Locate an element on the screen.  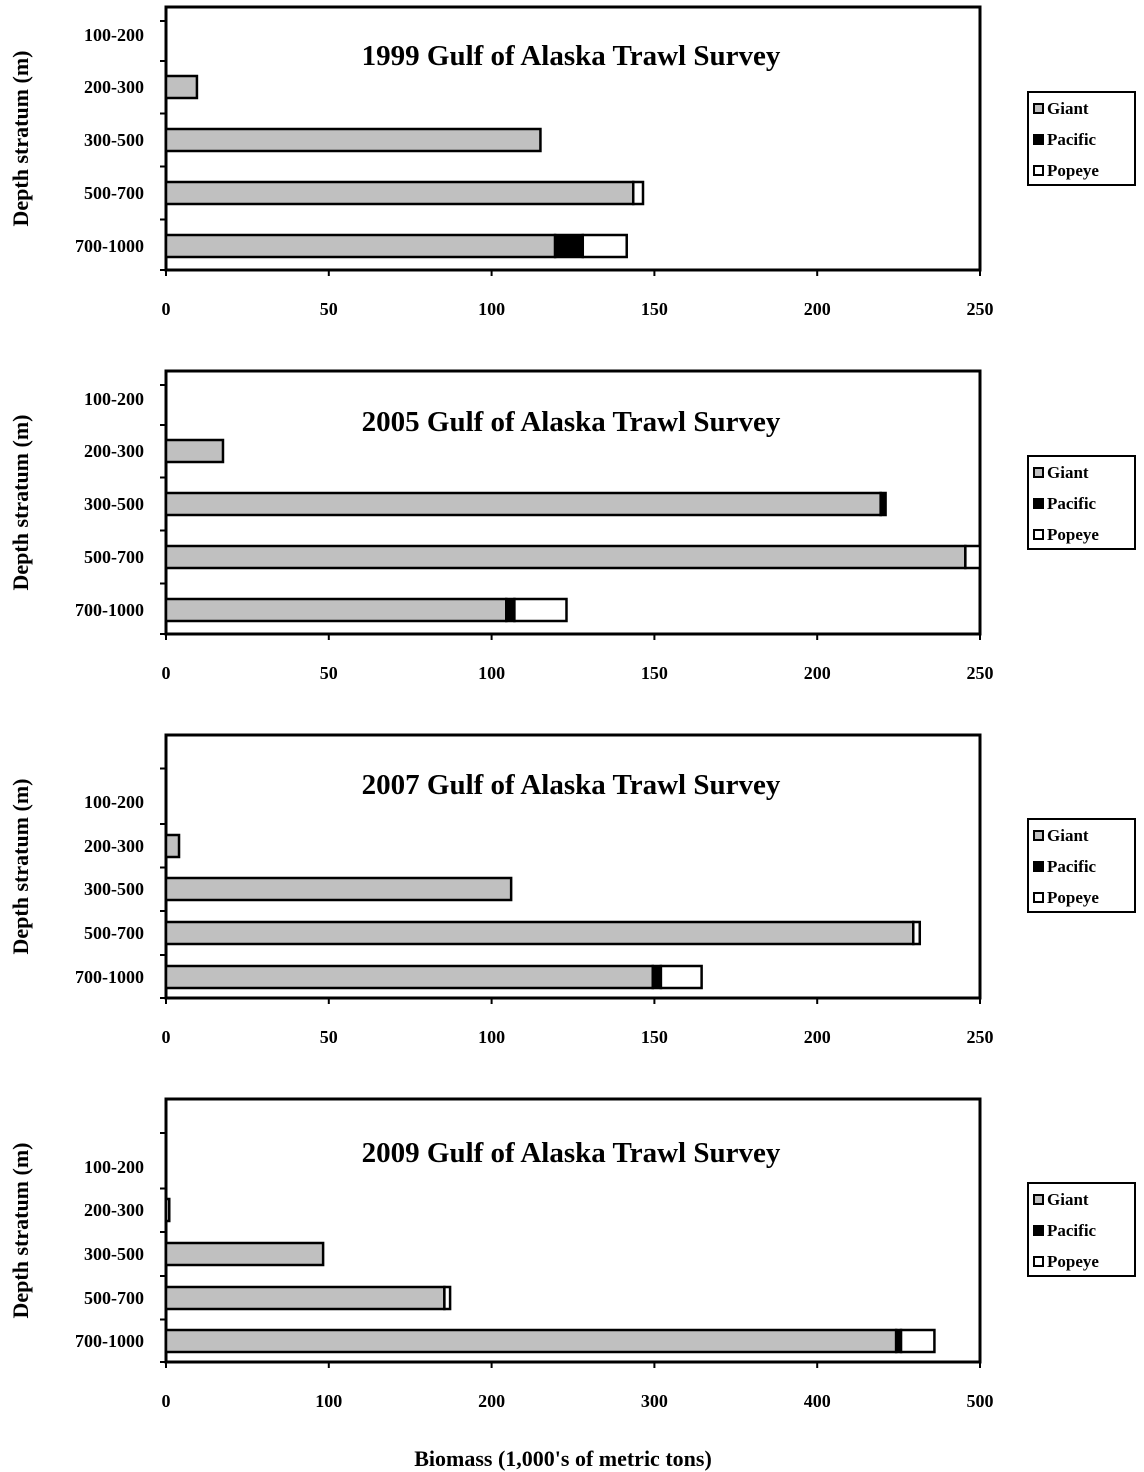
chart-title: 2005 Gulf of Alaska Trawl Survey is located at coordinates (571, 422).